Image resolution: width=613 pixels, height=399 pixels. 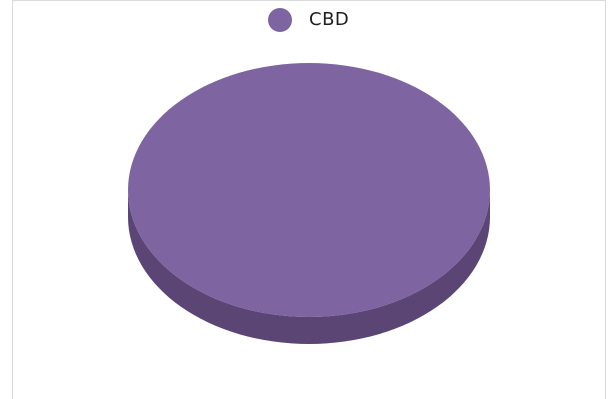 I want to click on legend-swatch-cbd, so click(x=280, y=20).